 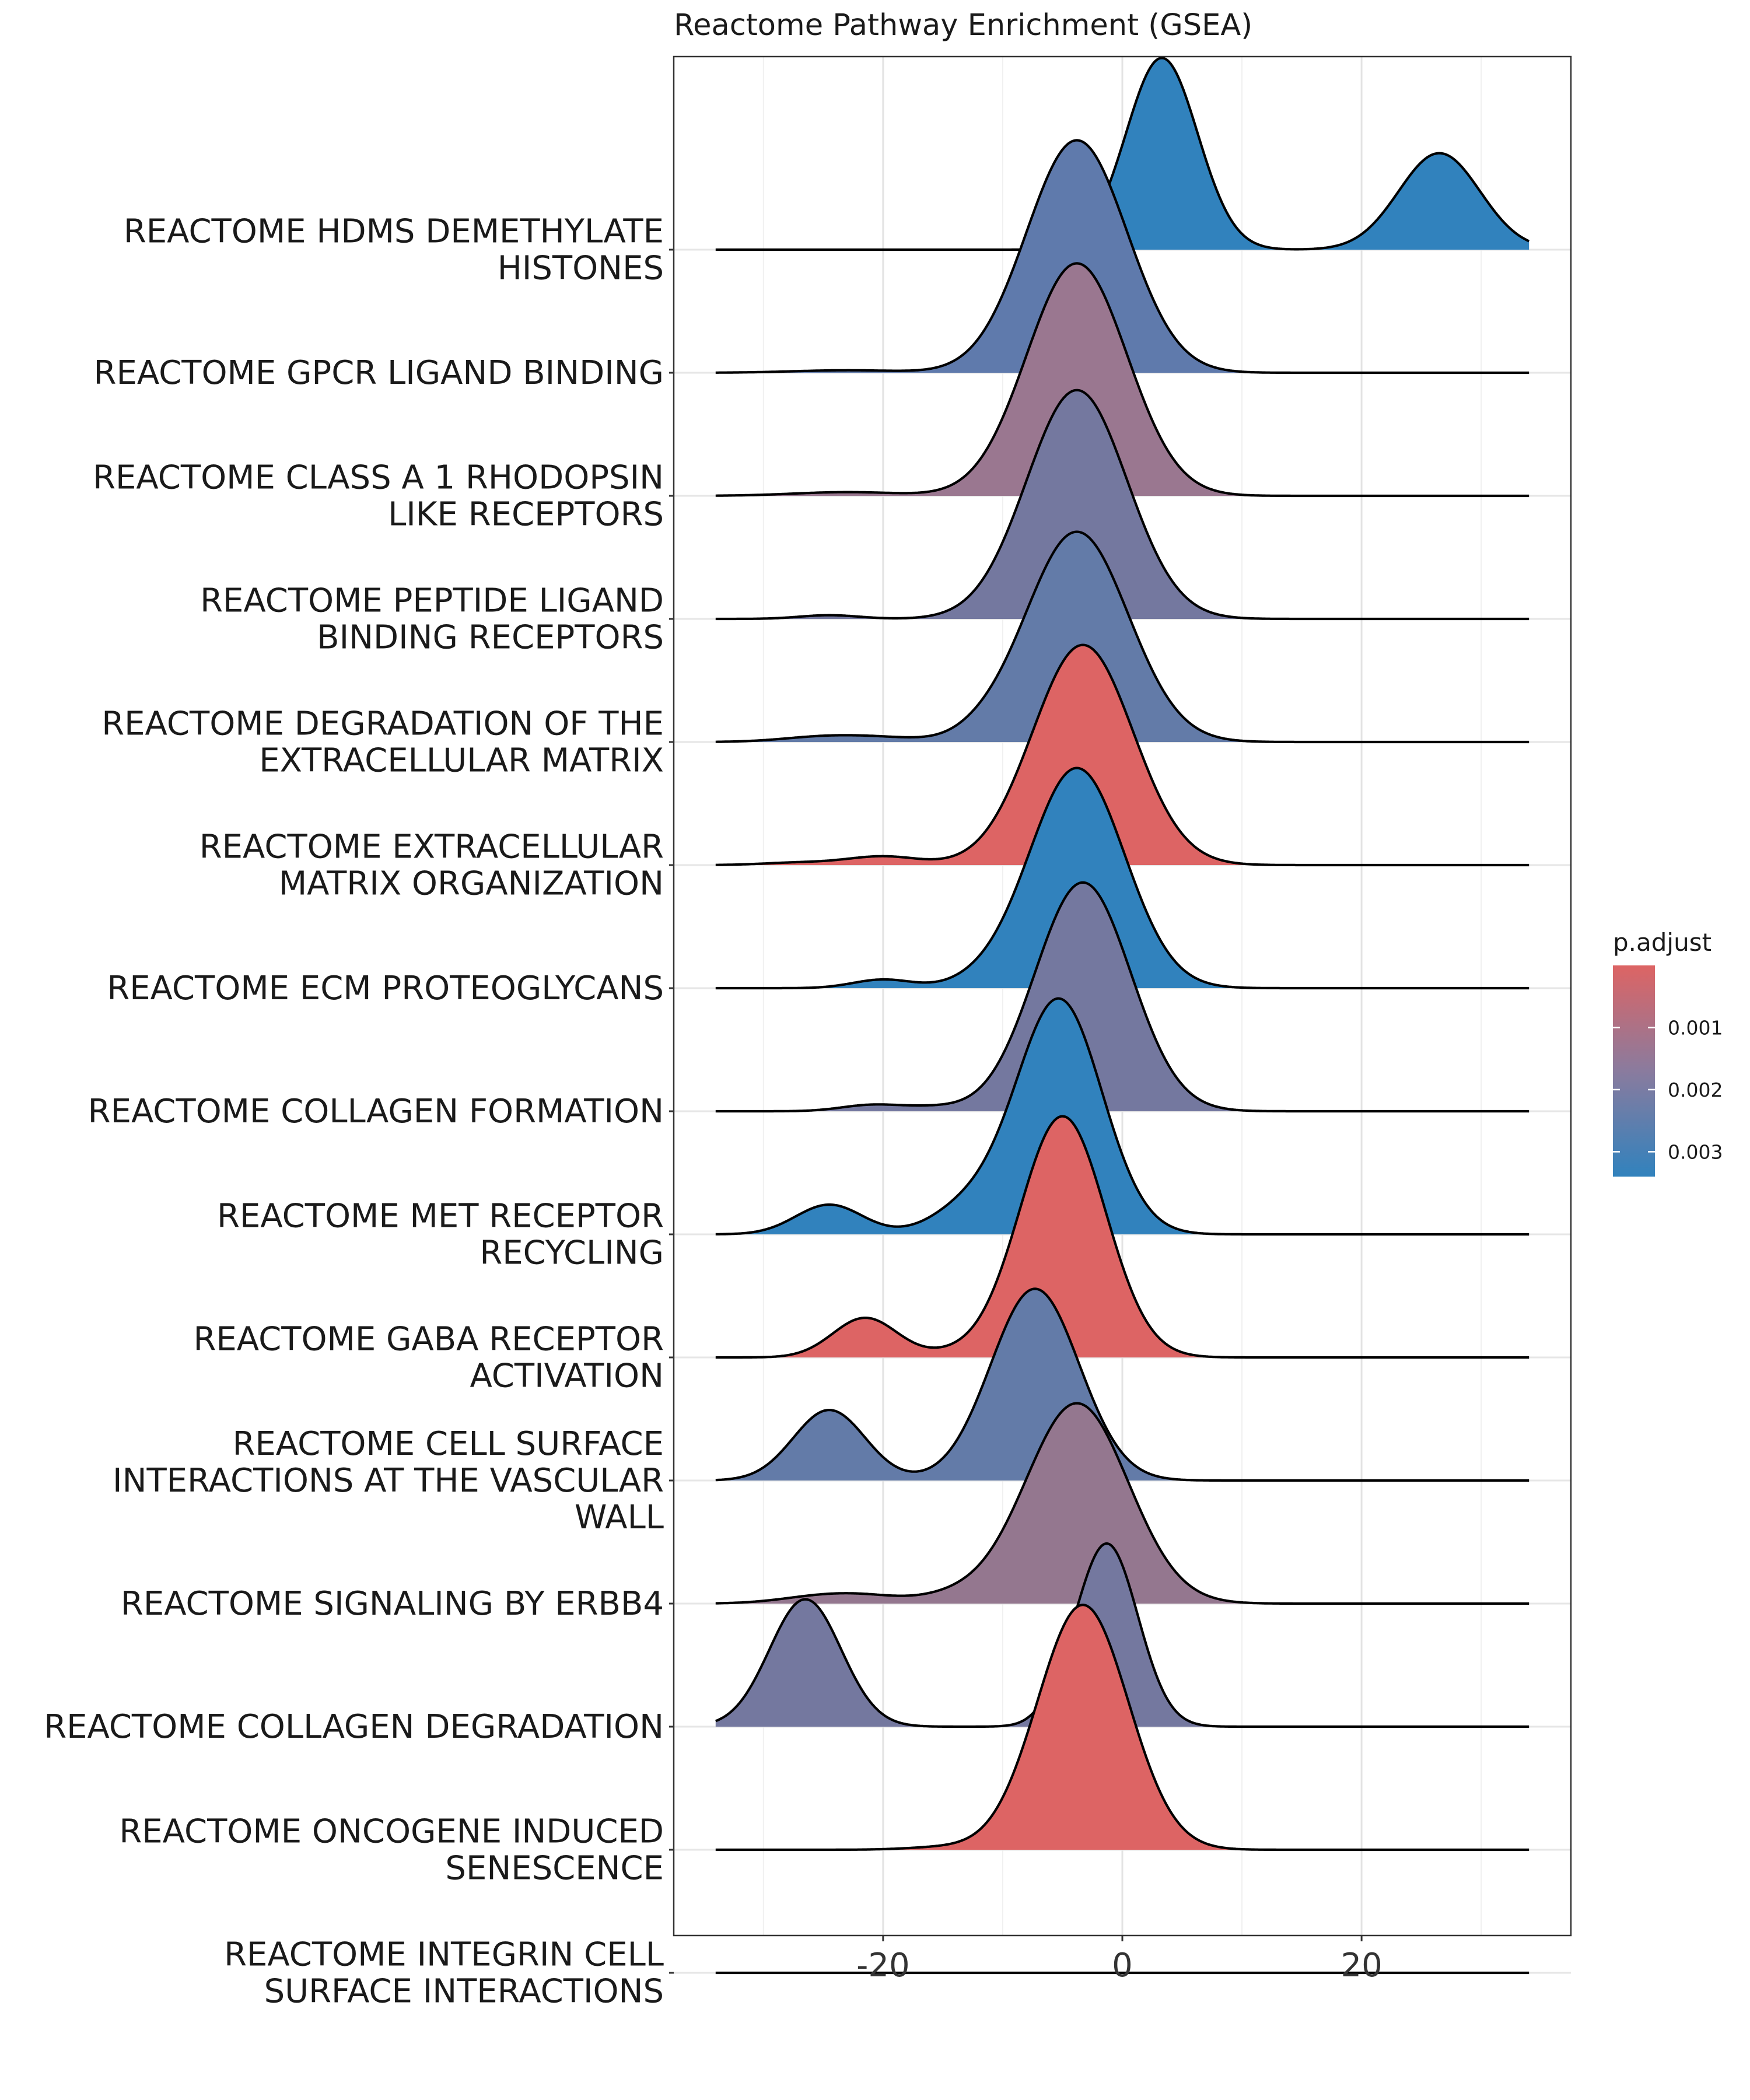 I want to click on y-tick-label-line: WALL, so click(x=619, y=1517).